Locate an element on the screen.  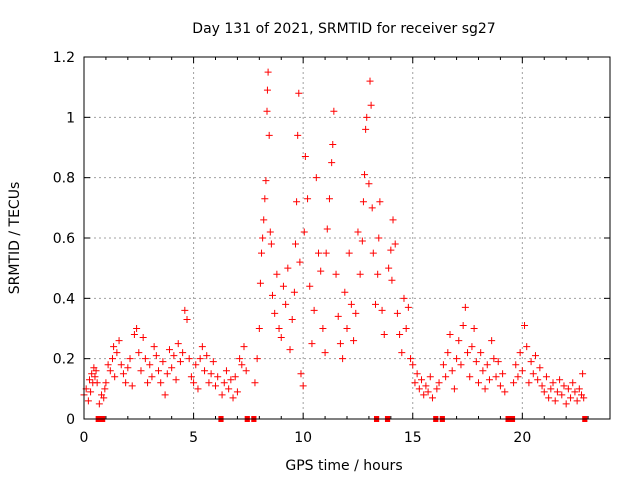
x-tick-label: 0 is located at coordinates (84, 438).